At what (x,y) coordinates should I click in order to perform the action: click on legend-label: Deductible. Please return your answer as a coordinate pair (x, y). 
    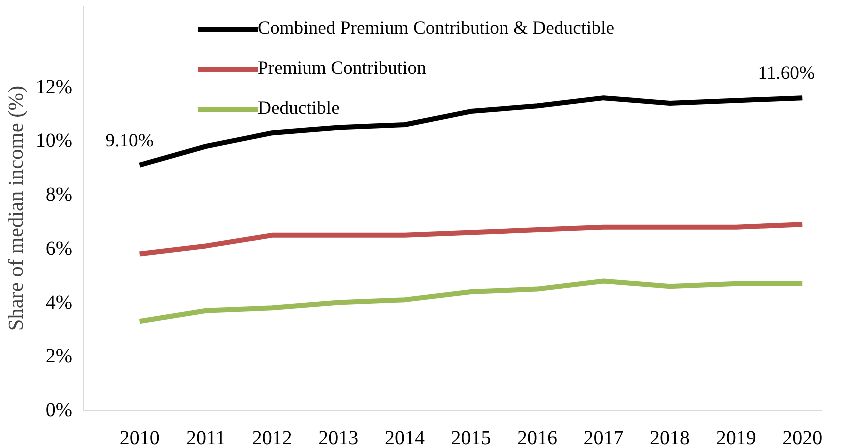
    Looking at the image, I should click on (299, 109).